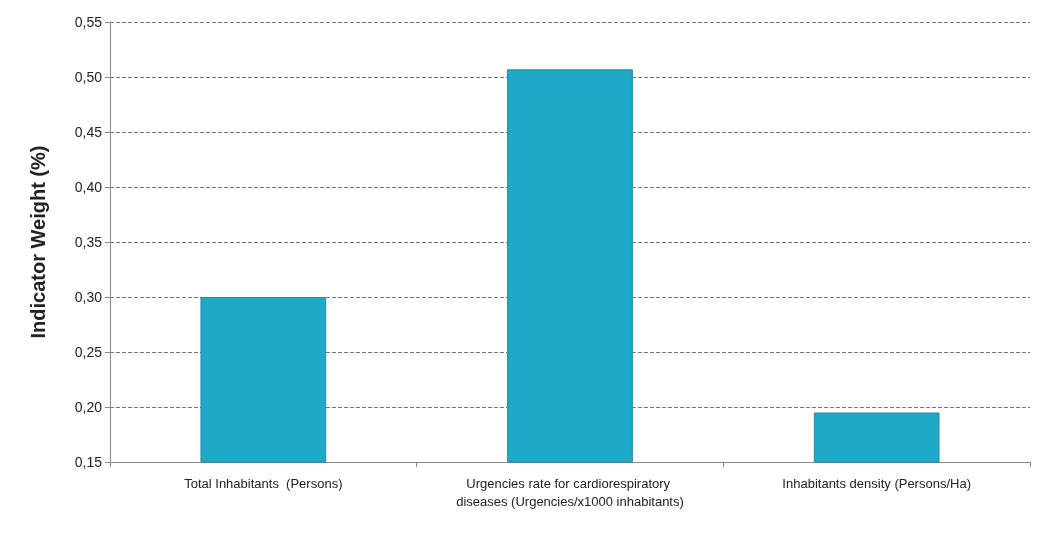 The width and height of the screenshot is (1038, 559). I want to click on y-tick-label: 0,35, so click(88, 242).